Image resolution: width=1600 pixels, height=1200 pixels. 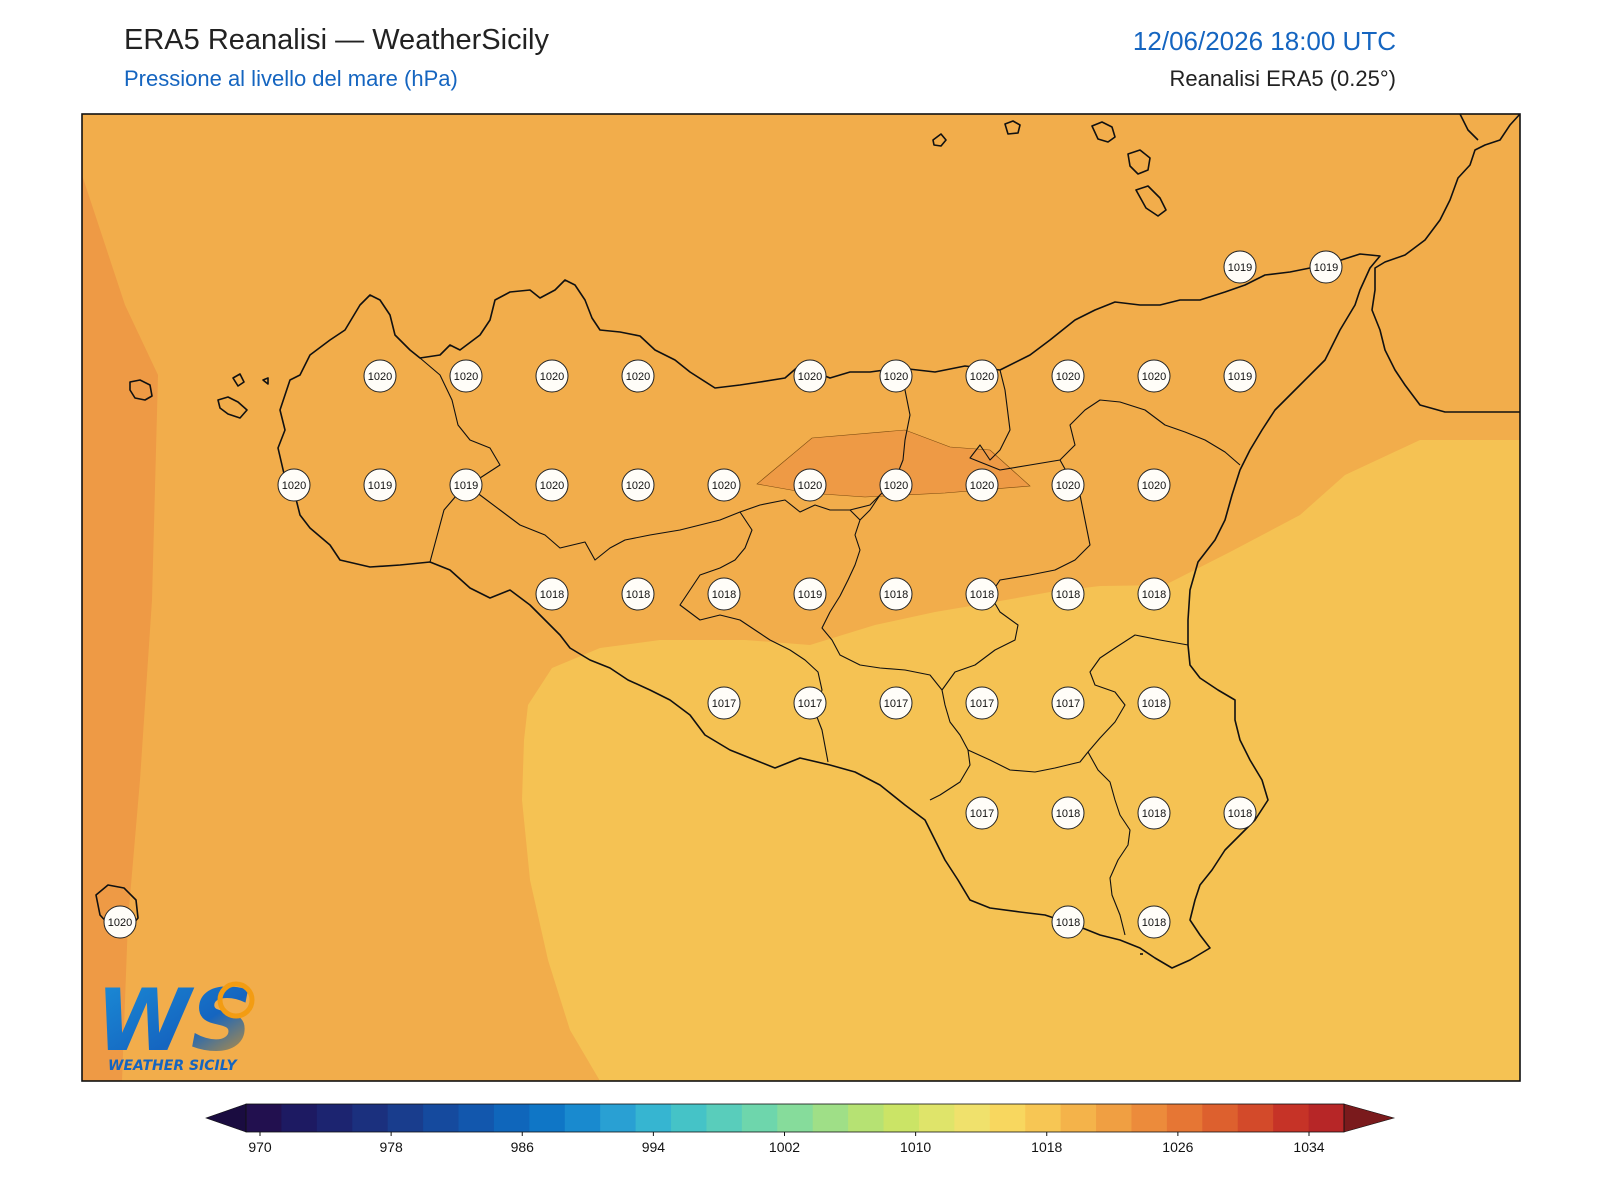 What do you see at coordinates (915, 1147) in the screenshot?
I see `colorbar-tick-label: 1010` at bounding box center [915, 1147].